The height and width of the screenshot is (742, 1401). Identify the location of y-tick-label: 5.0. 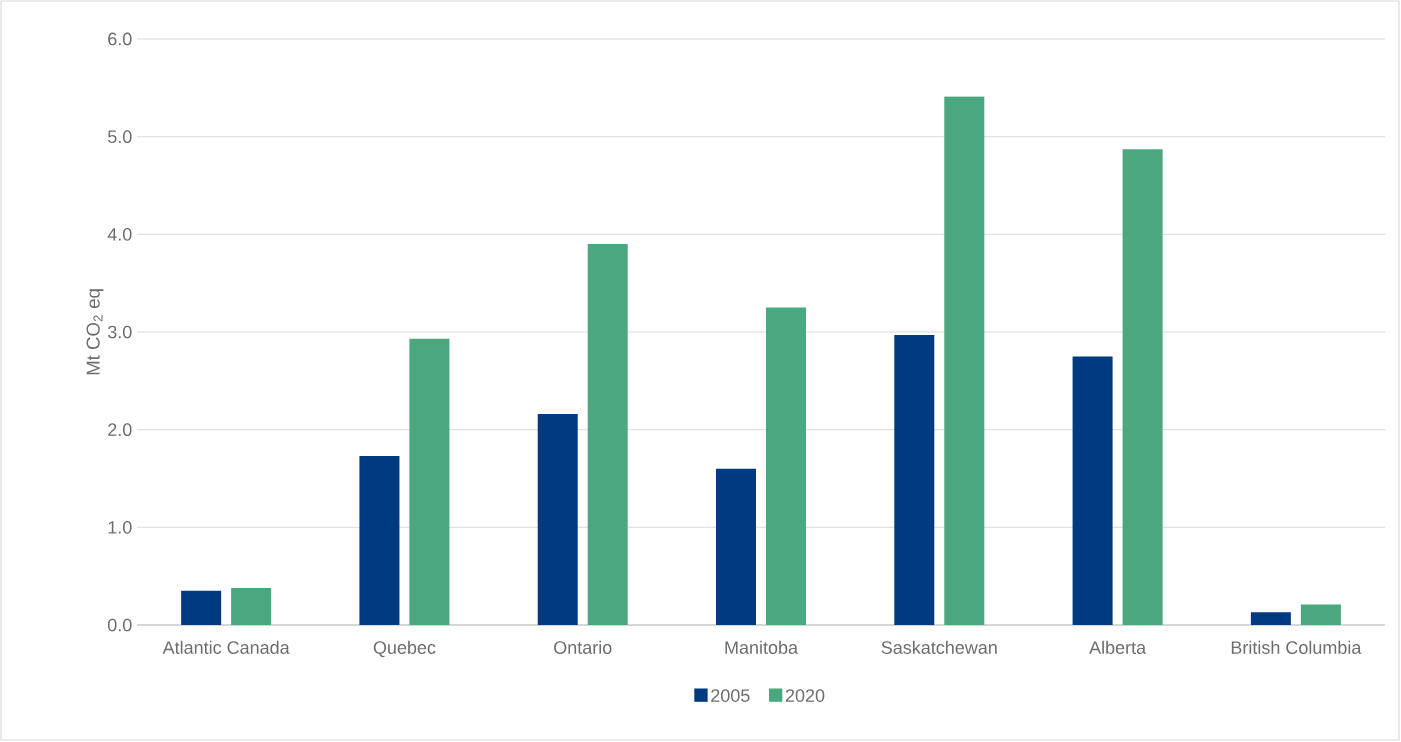
(119, 137).